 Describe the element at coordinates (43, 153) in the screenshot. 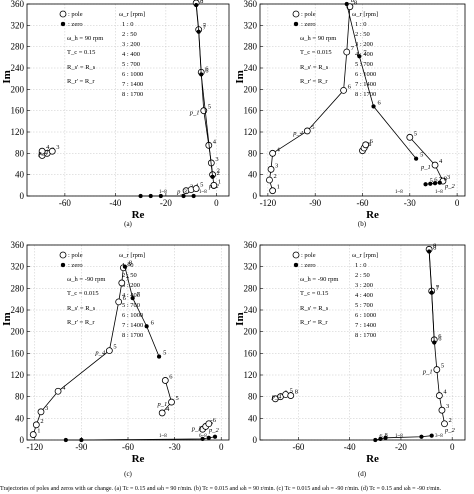

I see `curve-label: p_4` at that location.